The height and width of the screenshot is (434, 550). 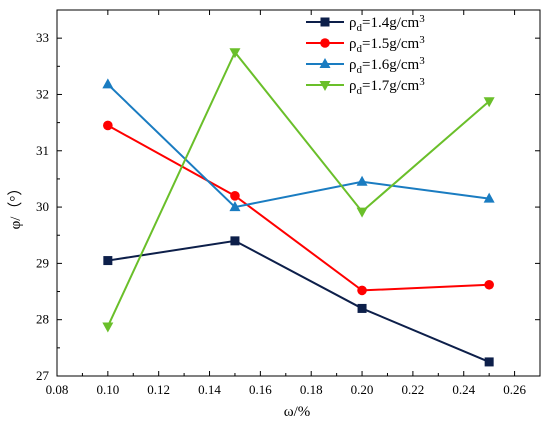 I want to click on y-tick-label: 28, so click(x=42, y=319).